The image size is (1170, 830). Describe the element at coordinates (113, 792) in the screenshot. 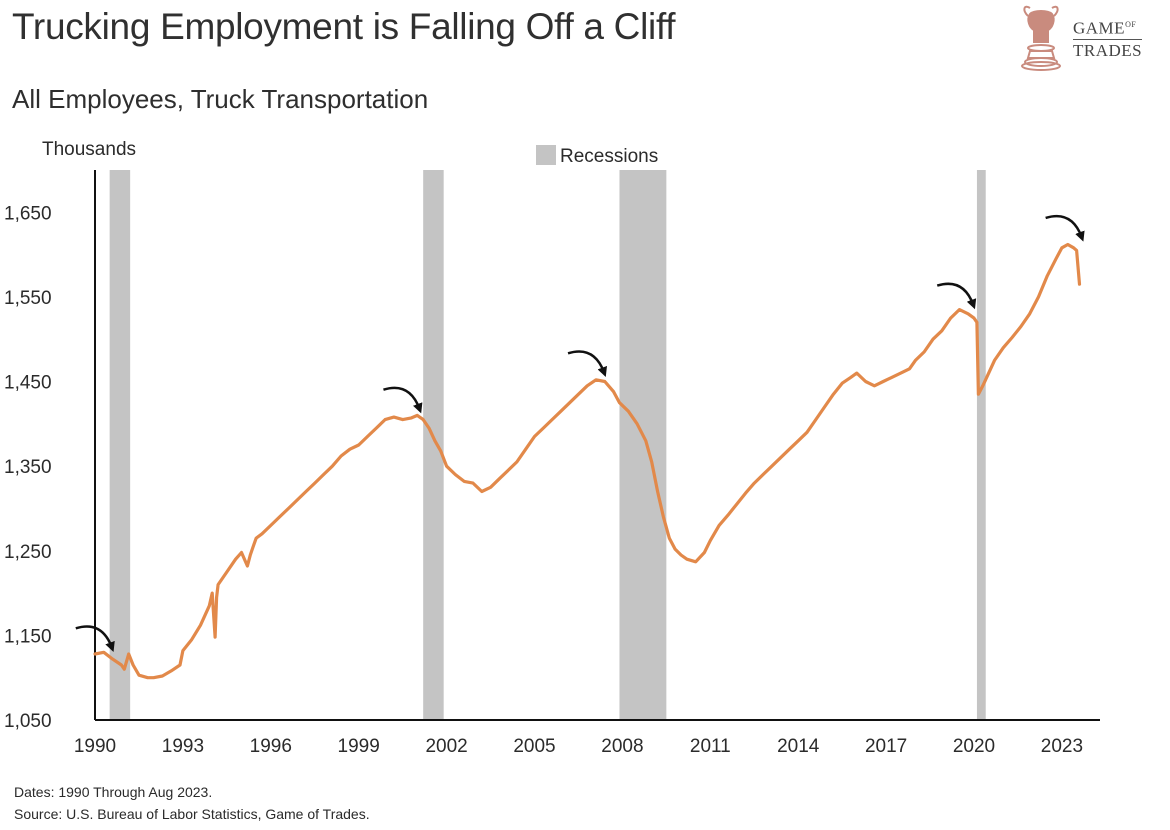

I see `footer-dates: Dates: 1990 Through Aug 2023.` at that location.